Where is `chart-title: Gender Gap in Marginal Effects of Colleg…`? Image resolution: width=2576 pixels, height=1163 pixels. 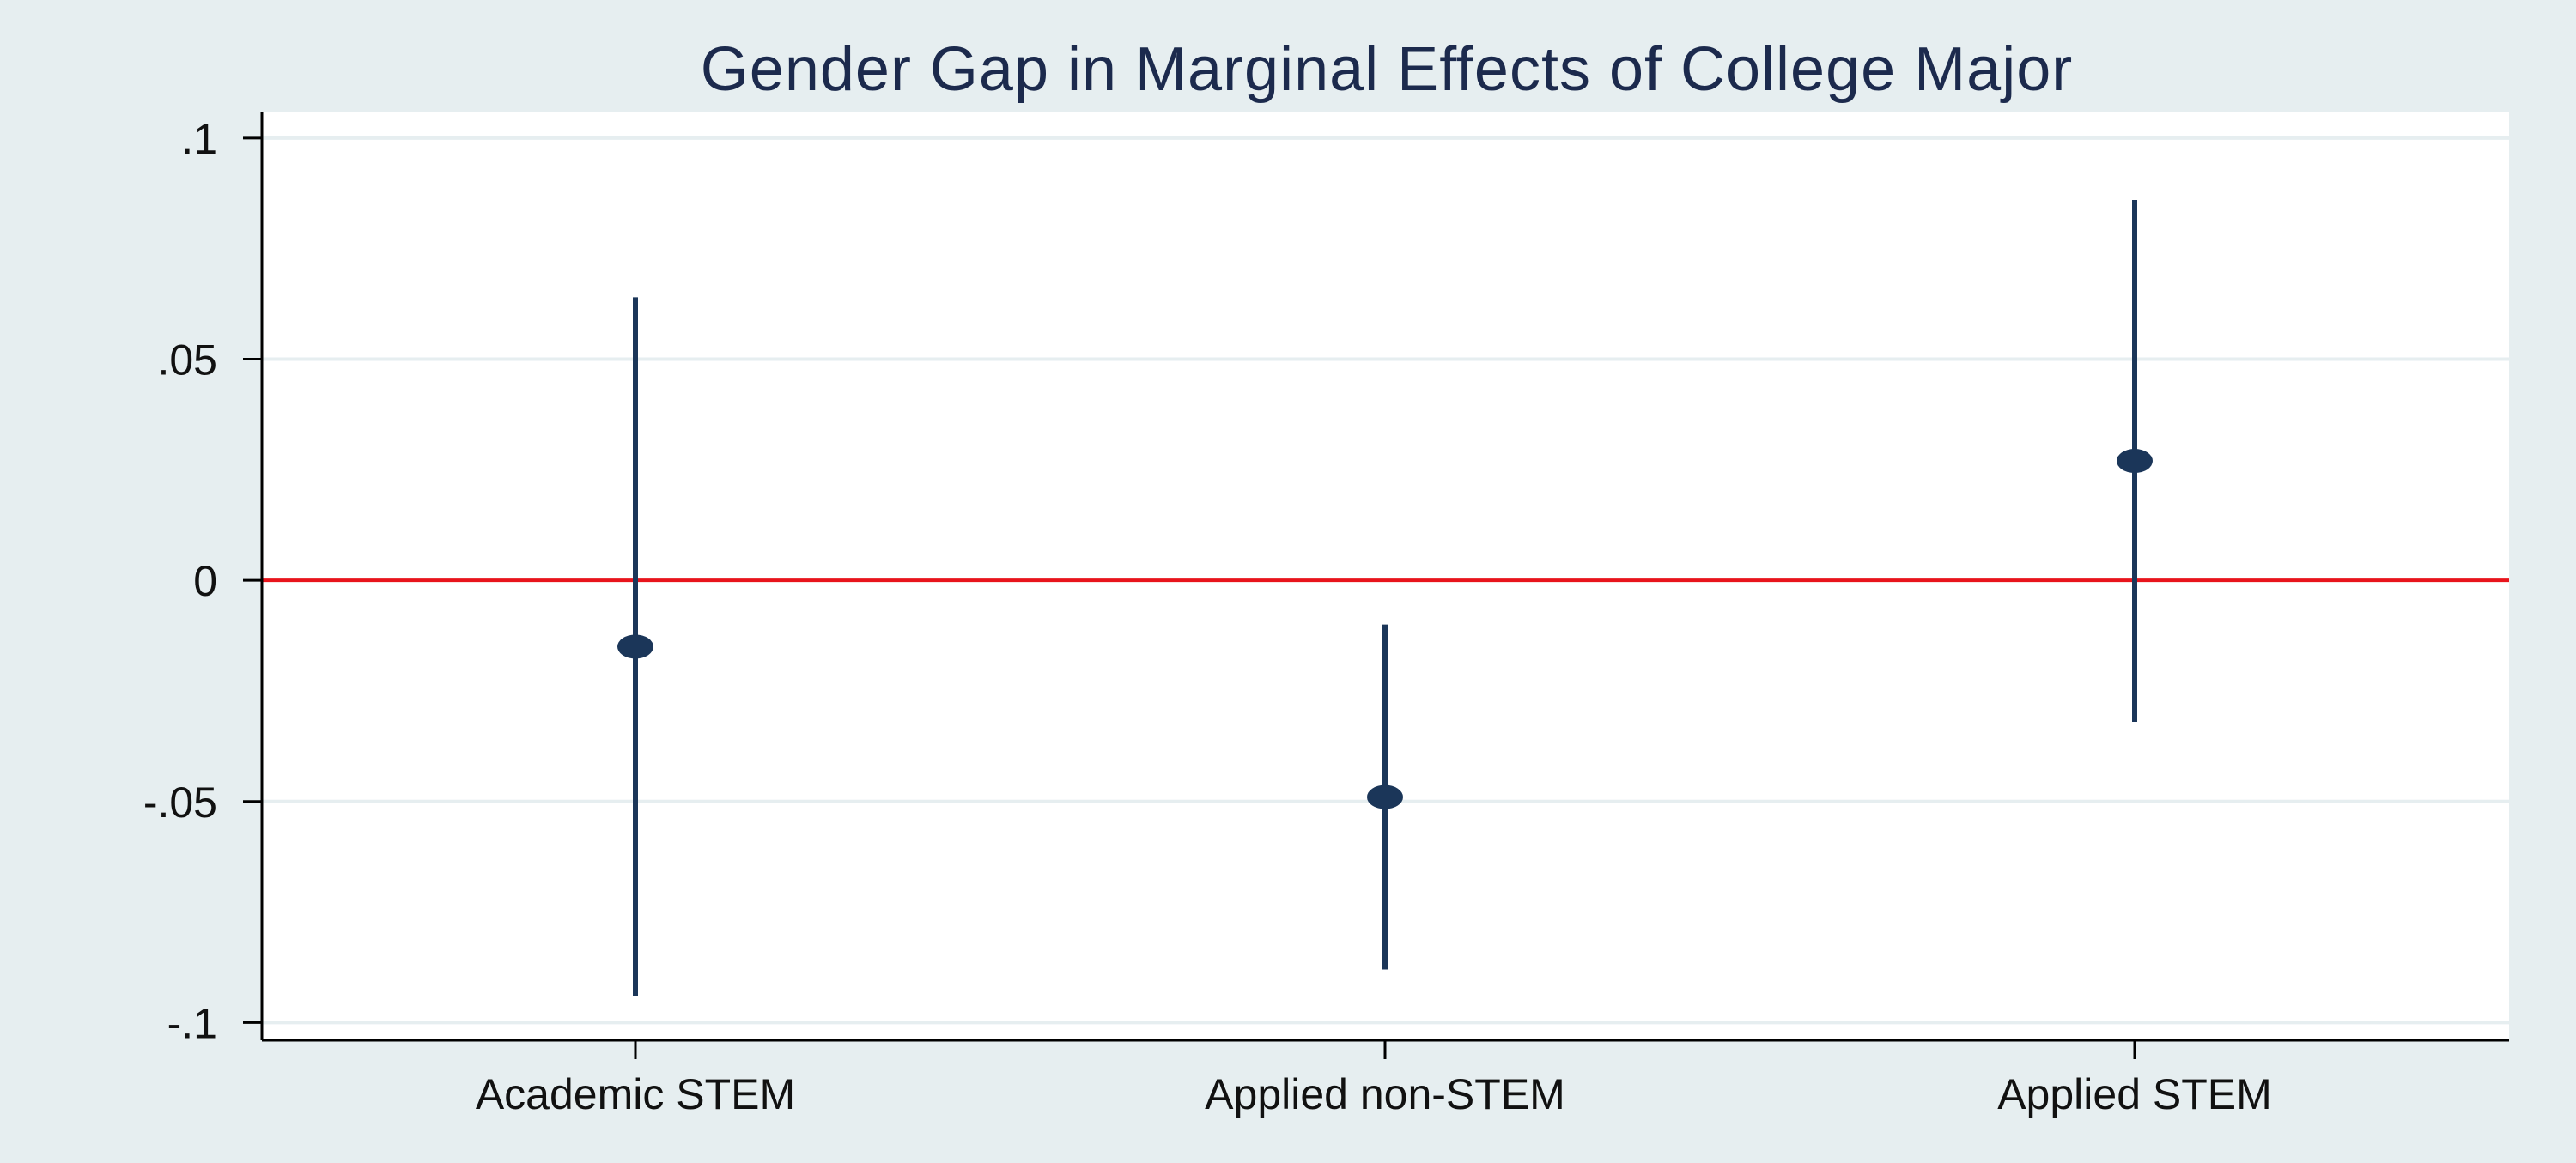 chart-title: Gender Gap in Marginal Effects of Colleg… is located at coordinates (1387, 69).